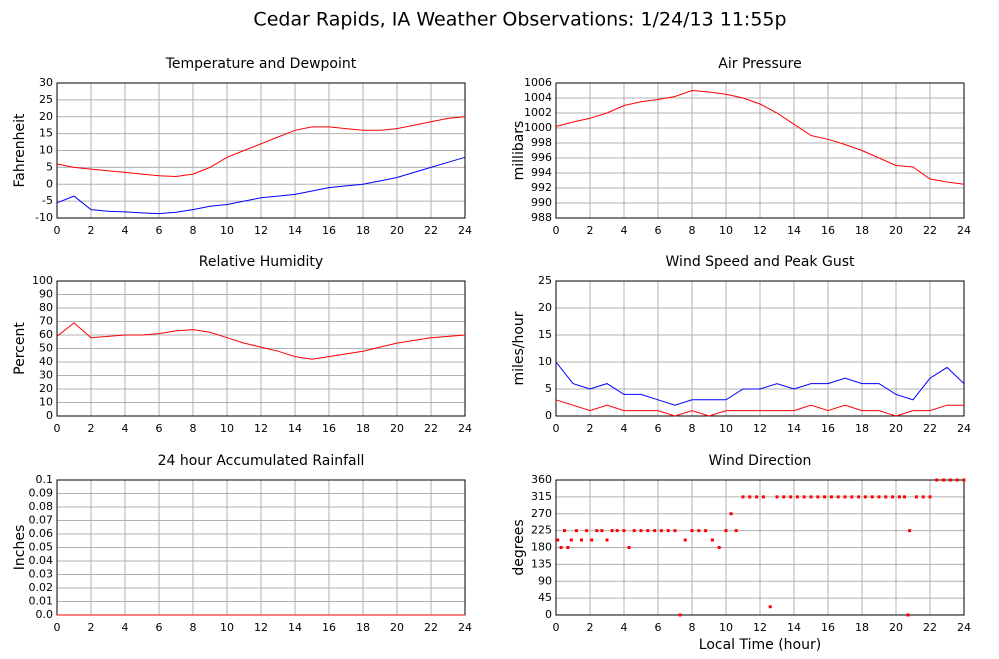 The height and width of the screenshot is (659, 999). What do you see at coordinates (45, 479) in the screenshot?
I see `y-tick-label: 0.1` at bounding box center [45, 479].